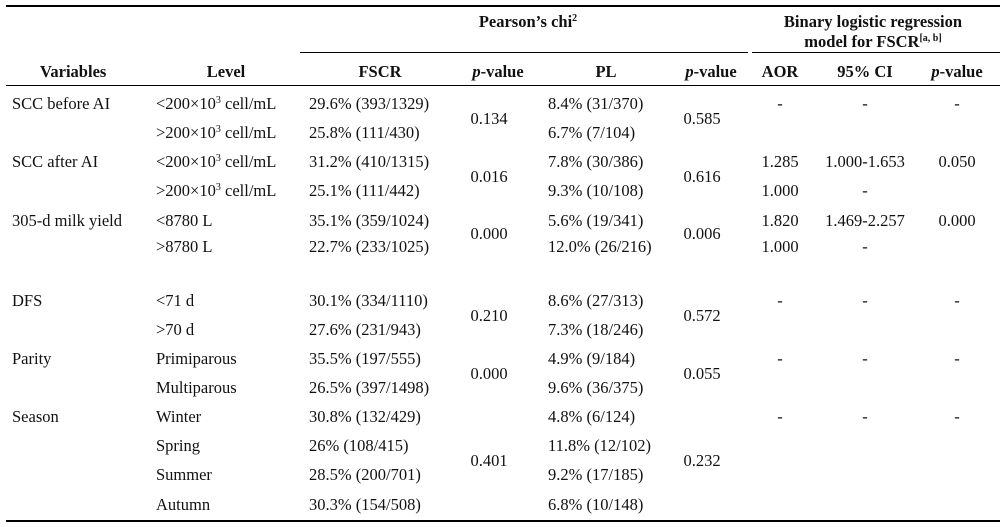 Image resolution: width=1007 pixels, height=527 pixels. What do you see at coordinates (600, 246) in the screenshot?
I see `pl-cell: 12.0% (26/216)` at bounding box center [600, 246].